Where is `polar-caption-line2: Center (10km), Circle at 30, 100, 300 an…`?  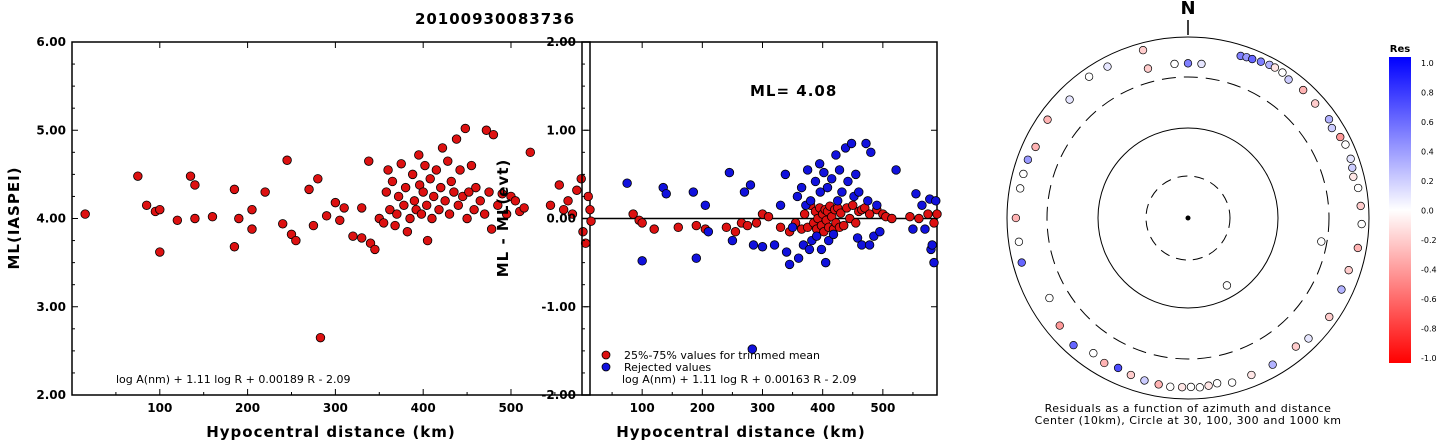 polar-caption-line2: Center (10km), Circle at 30, 100, 300 an… is located at coordinates (1188, 420).